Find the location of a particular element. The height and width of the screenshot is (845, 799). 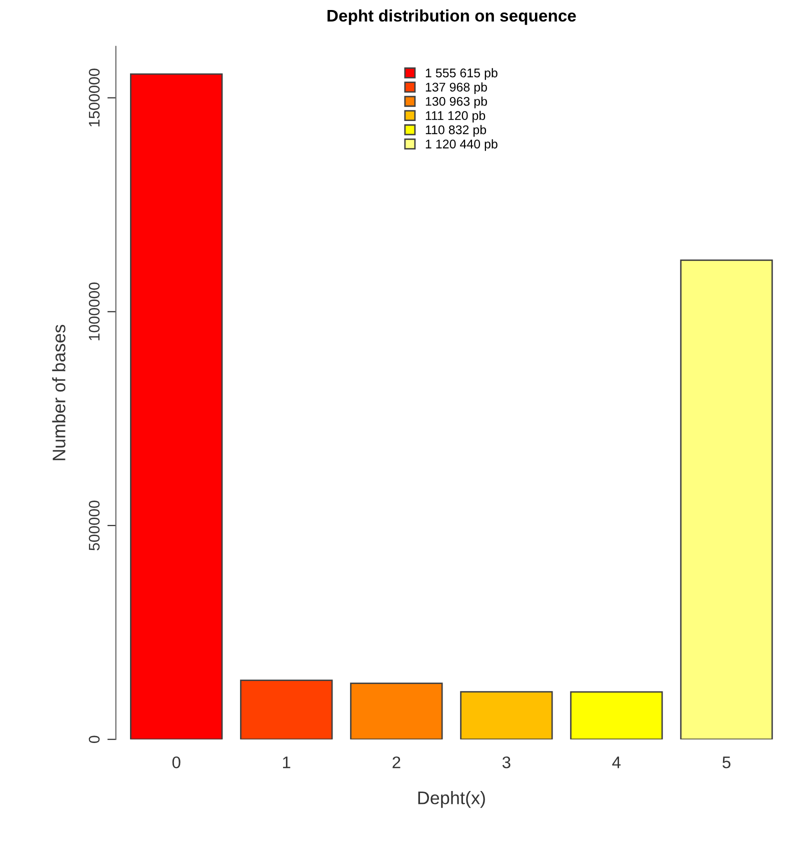

chart-title: Depht distribution on sequence is located at coordinates (452, 17).